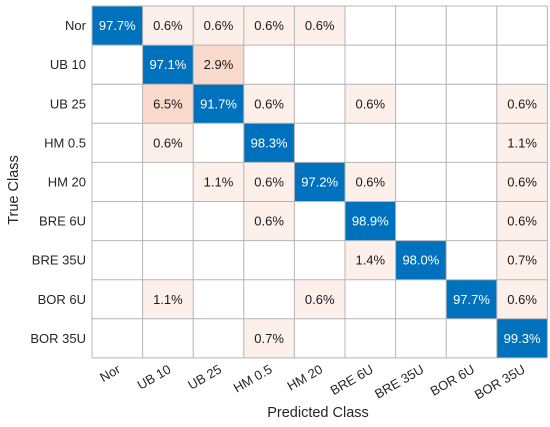 This screenshot has height=427, width=550. What do you see at coordinates (68, 103) in the screenshot?
I see `y-tick-label: UB 25` at bounding box center [68, 103].